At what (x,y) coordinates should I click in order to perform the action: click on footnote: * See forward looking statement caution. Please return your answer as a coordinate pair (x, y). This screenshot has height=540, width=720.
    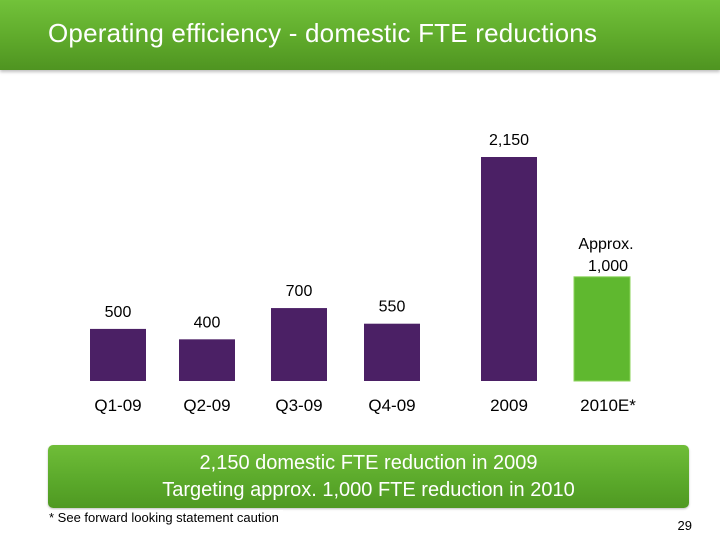
    Looking at the image, I should click on (165, 517).